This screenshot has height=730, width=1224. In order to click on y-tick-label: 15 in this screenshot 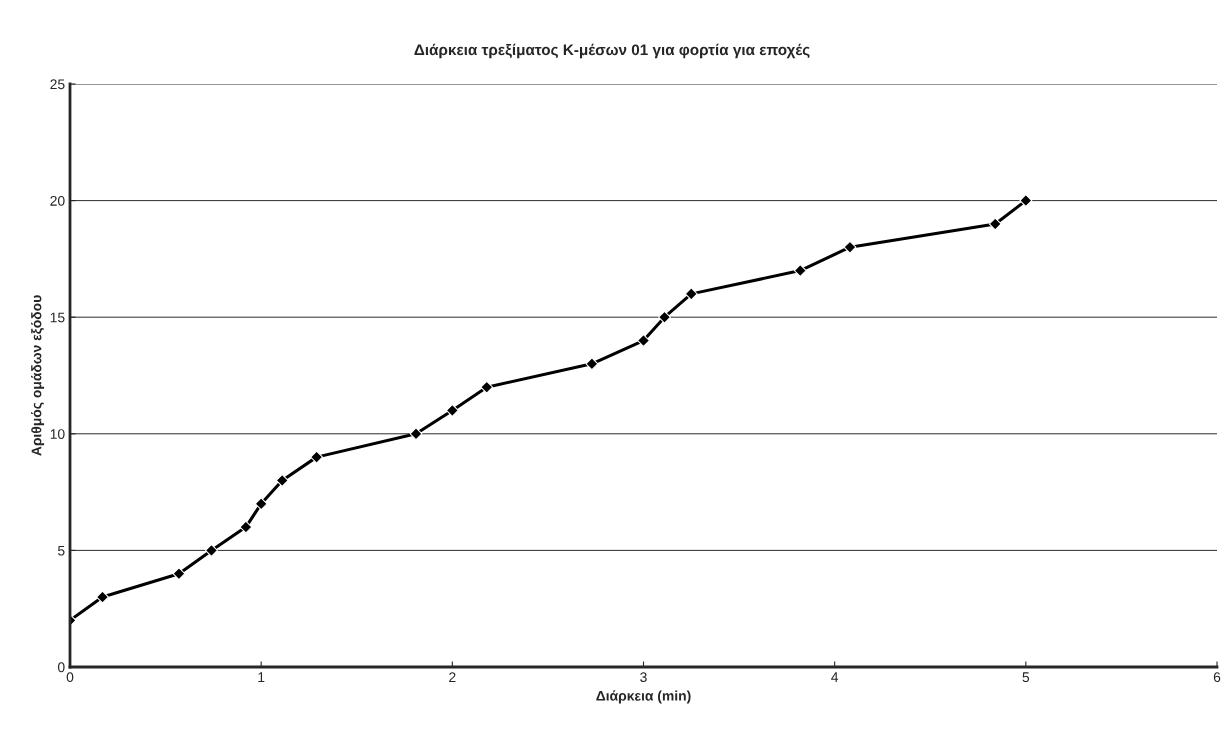, I will do `click(57, 317)`.